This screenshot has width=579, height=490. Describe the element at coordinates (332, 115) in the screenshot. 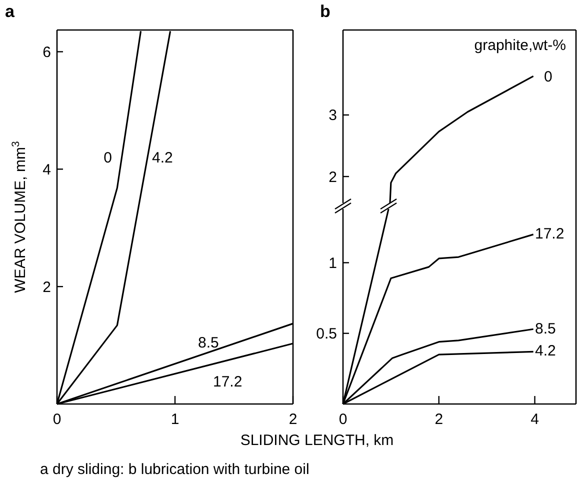

I see `y-tick-label: 3` at that location.